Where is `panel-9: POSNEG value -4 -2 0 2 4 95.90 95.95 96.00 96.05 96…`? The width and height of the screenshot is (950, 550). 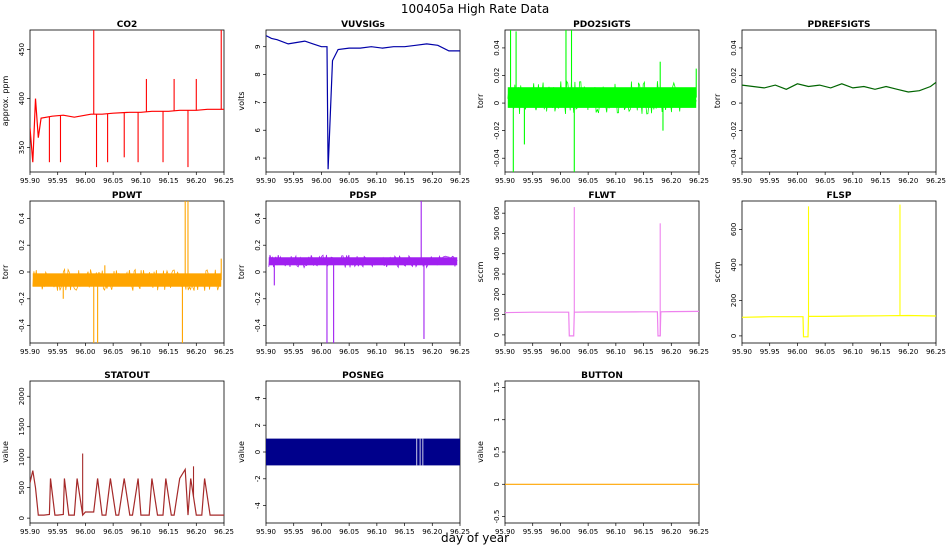 panel-9: POSNEG value -4 -2 0 2 4 95.90 95.95 96.00 96.05 96… is located at coordinates (353, 453).